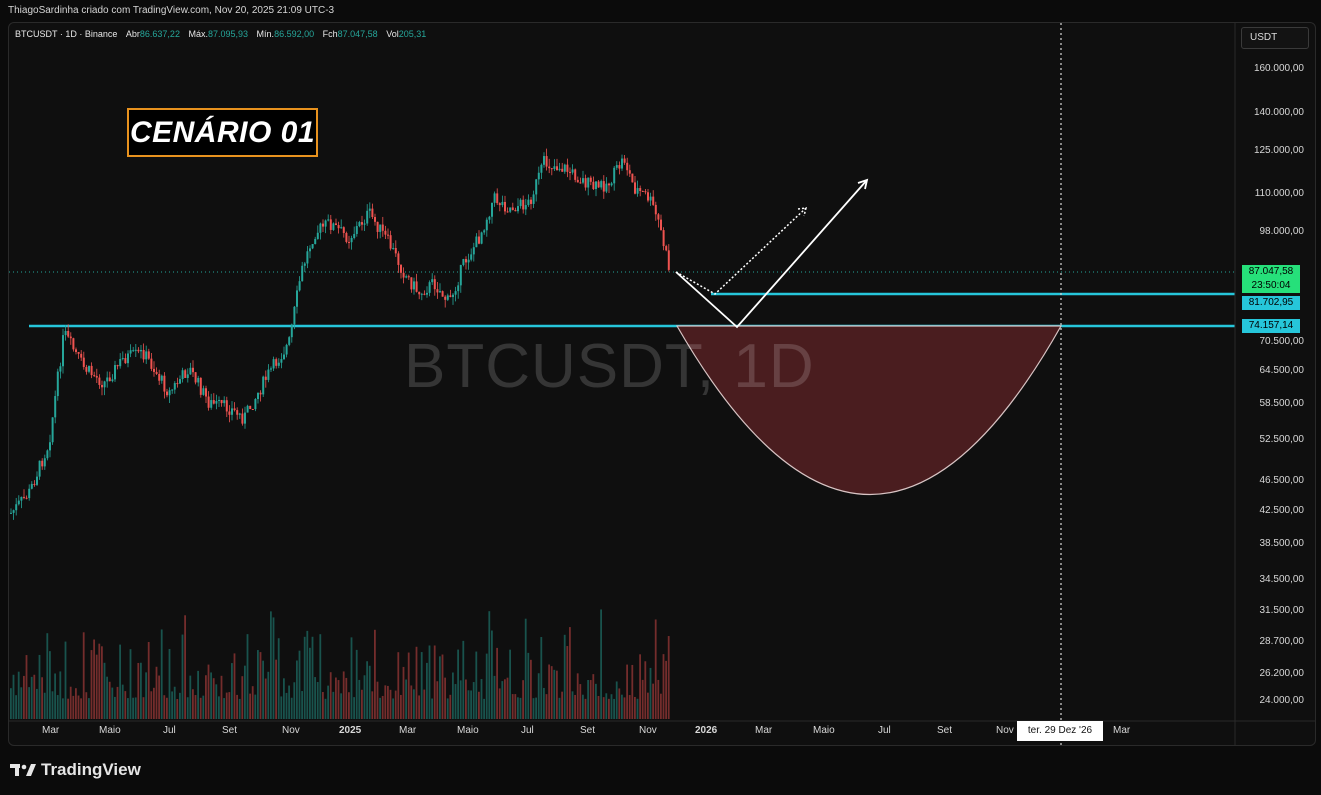 This screenshot has width=1321, height=795. Describe the element at coordinates (1271, 303) in the screenshot. I see `upper-level-tag: 81.702,95` at that location.